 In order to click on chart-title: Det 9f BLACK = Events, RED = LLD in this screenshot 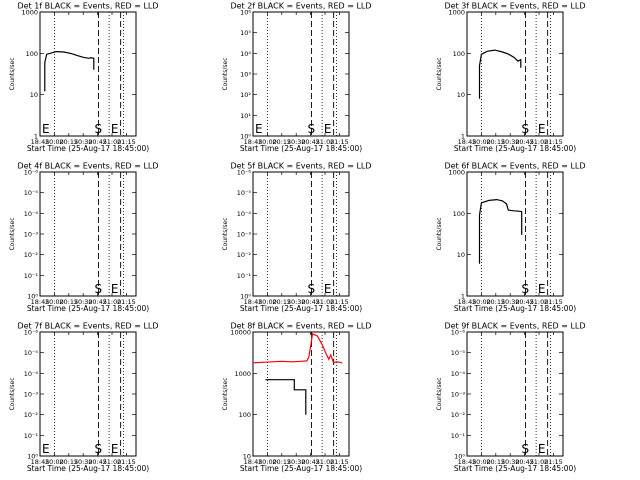, I will do `click(514, 326)`.